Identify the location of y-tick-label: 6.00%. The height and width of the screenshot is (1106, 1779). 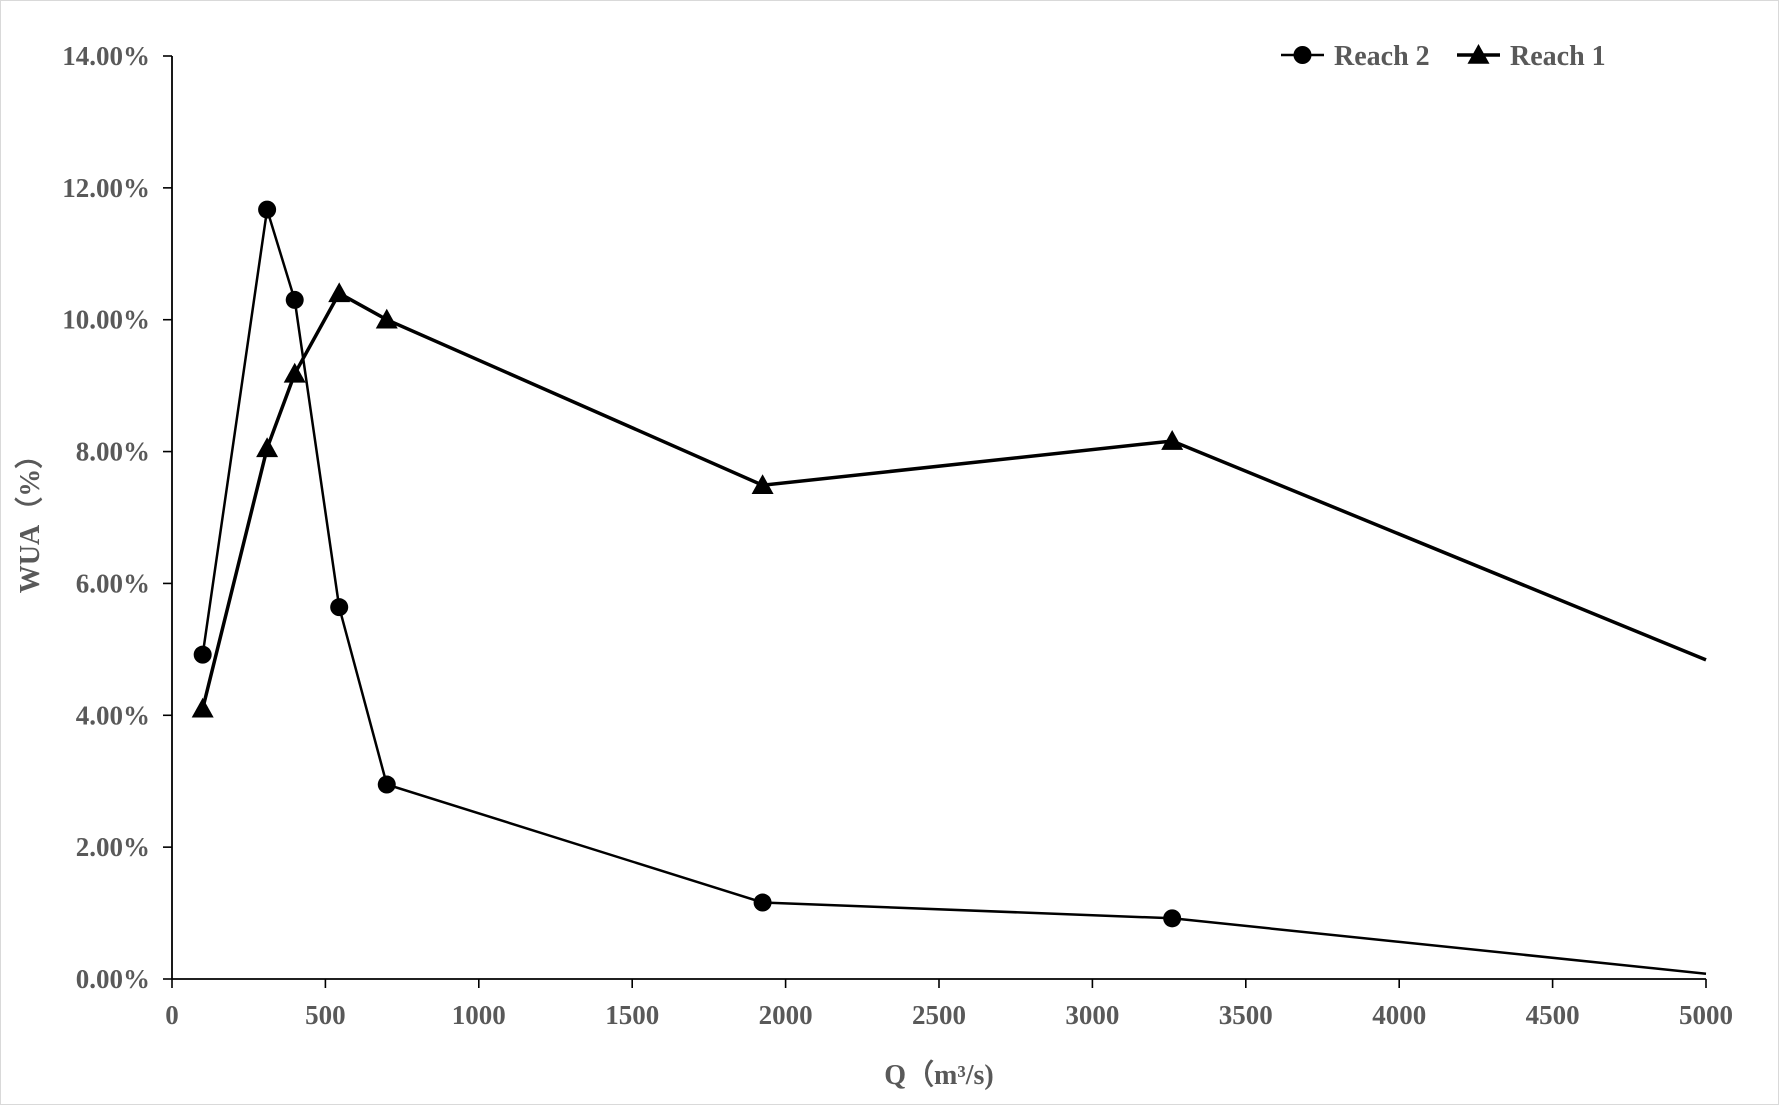
(113, 583).